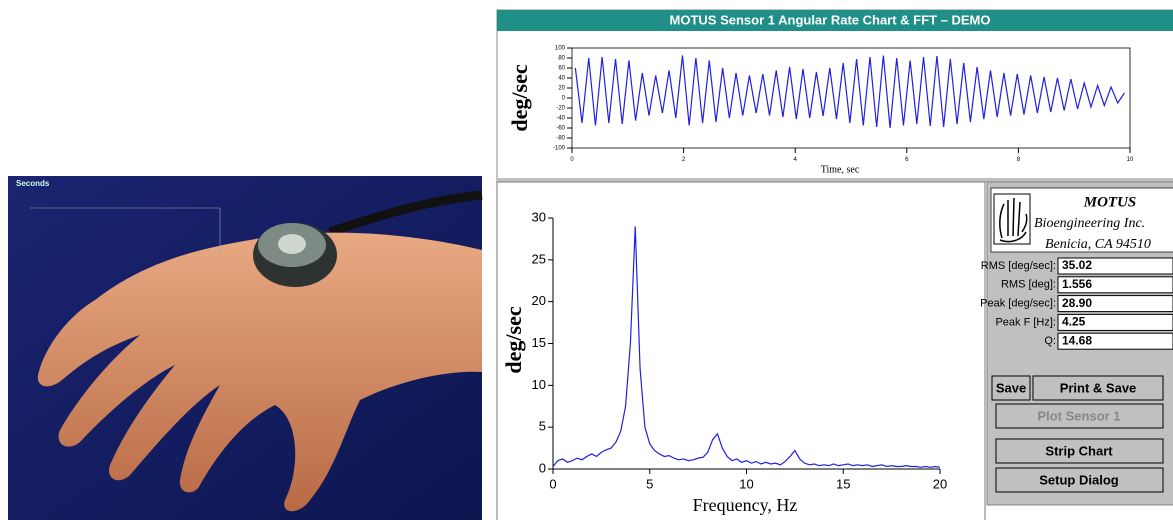 The width and height of the screenshot is (1173, 520). Describe the element at coordinates (1019, 160) in the screenshot. I see `x-tick-label: 8` at that location.